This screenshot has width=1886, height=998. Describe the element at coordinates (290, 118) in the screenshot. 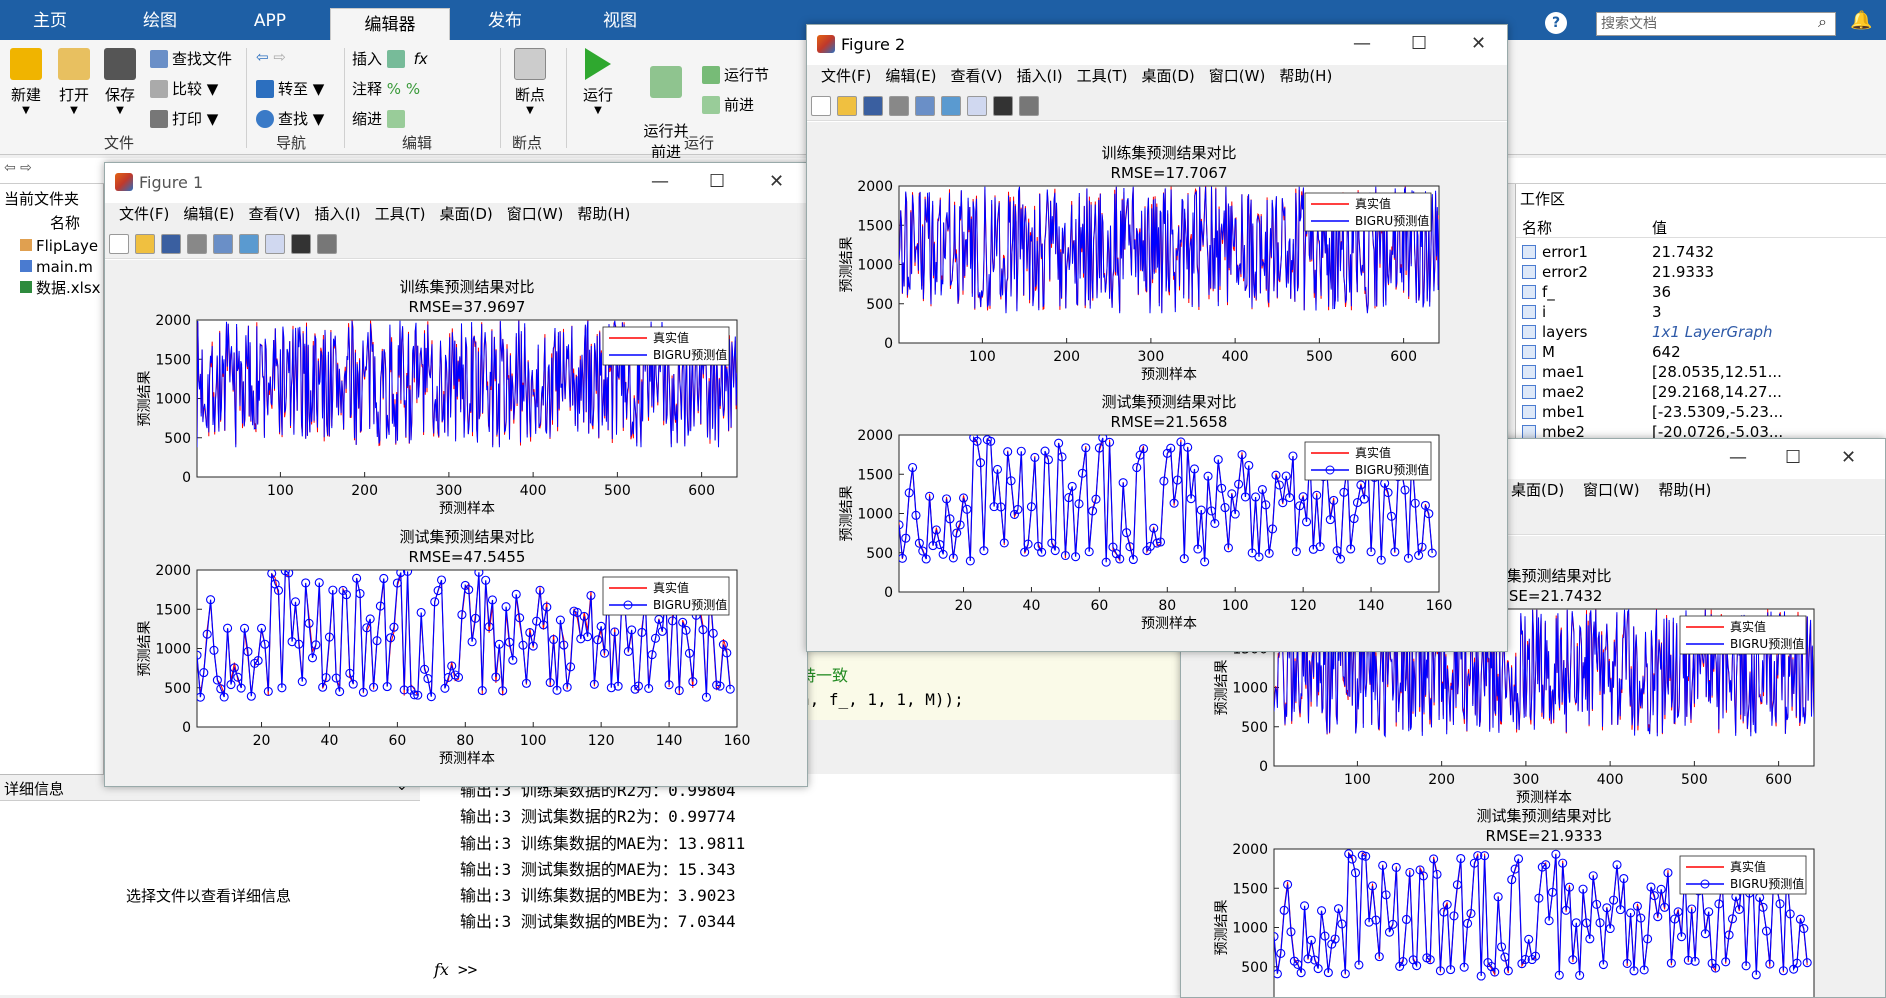

I see `find-button: 查找 ▼` at that location.